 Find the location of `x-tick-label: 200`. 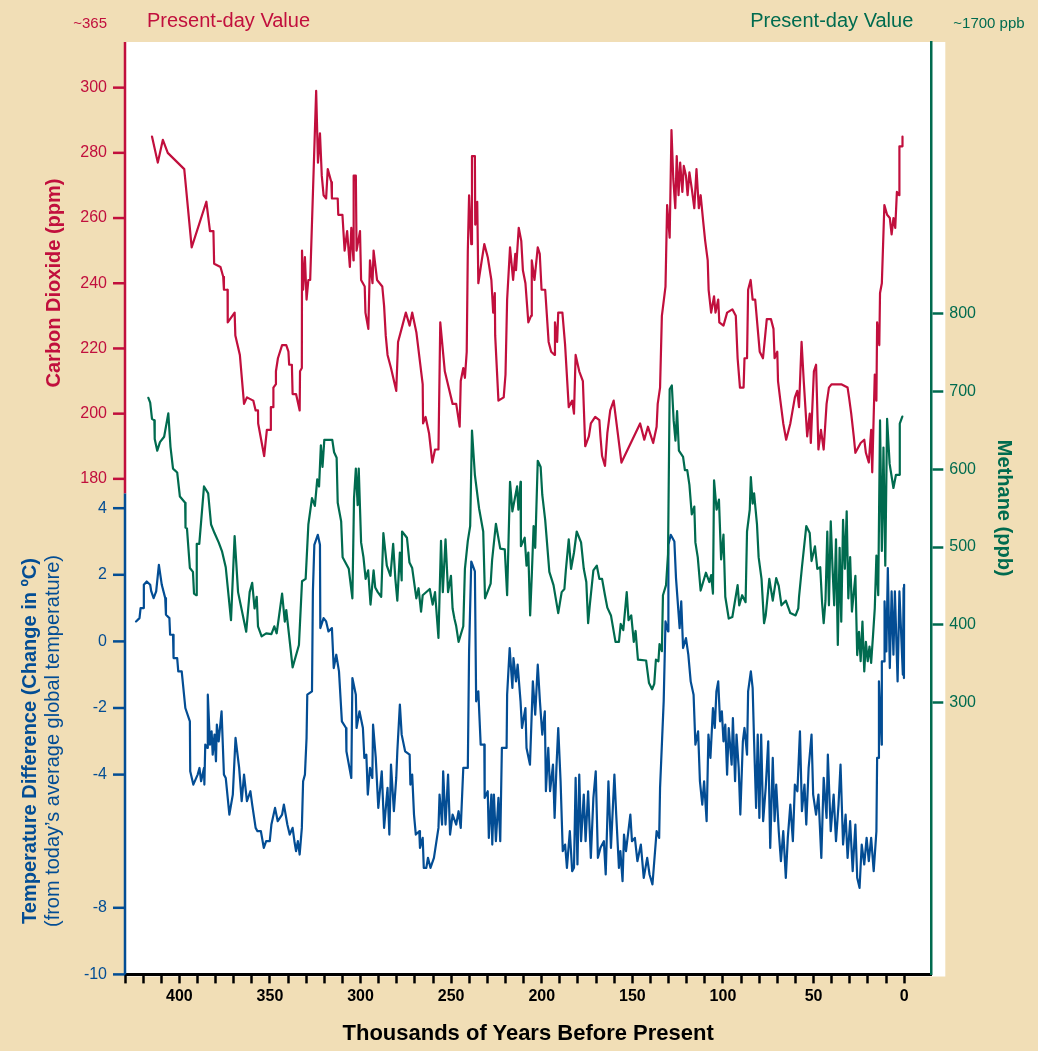

x-tick-label: 200 is located at coordinates (542, 996).